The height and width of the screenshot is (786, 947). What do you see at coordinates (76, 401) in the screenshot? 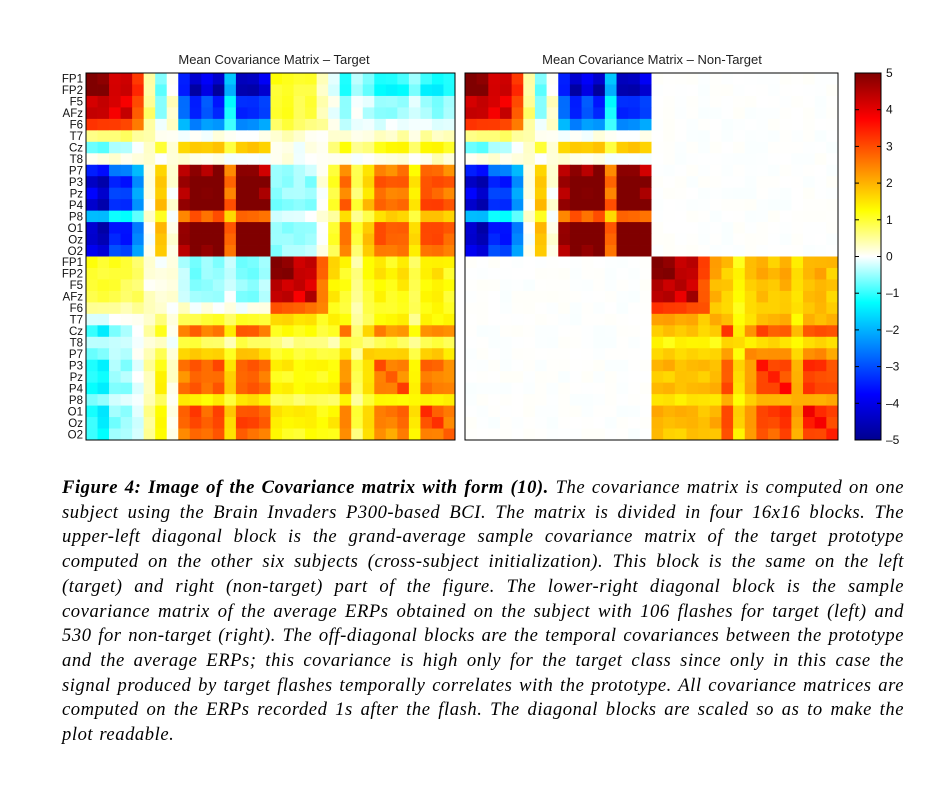
I see `row-label: P8` at bounding box center [76, 401].